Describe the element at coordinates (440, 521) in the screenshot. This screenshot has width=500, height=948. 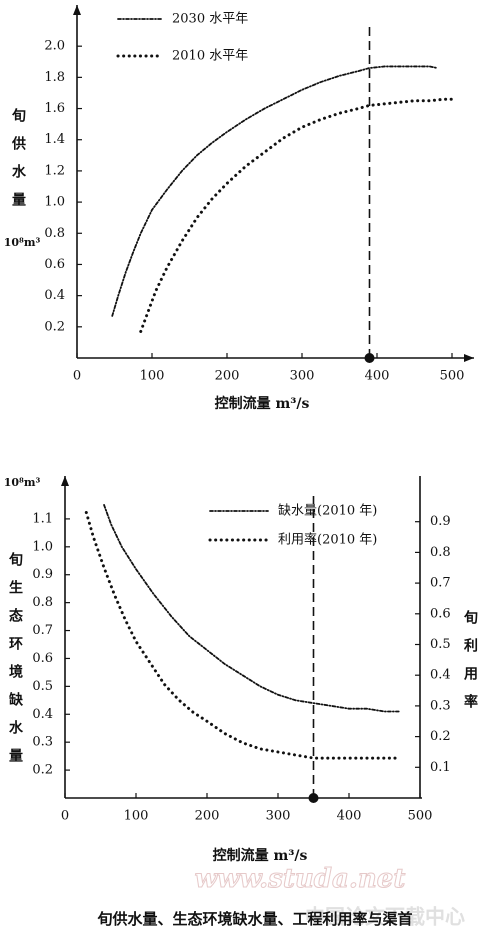
I see `y2-tick-label: 0.9` at that location.